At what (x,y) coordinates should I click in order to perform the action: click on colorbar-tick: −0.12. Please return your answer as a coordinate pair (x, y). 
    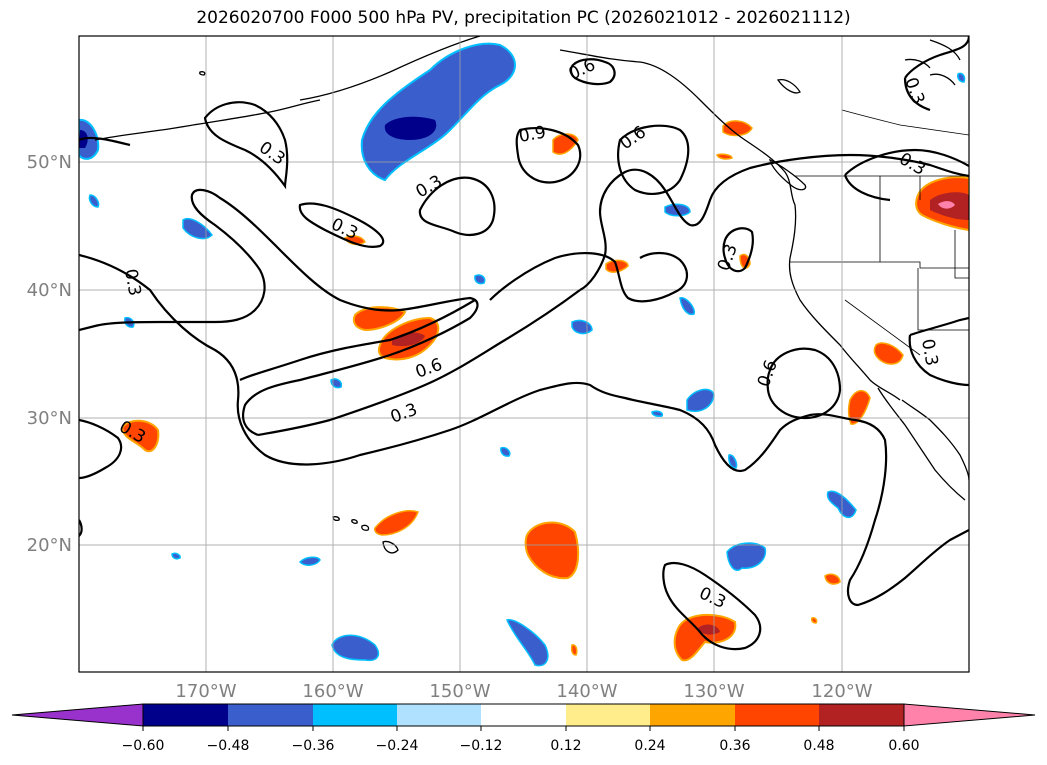
    Looking at the image, I should click on (481, 746).